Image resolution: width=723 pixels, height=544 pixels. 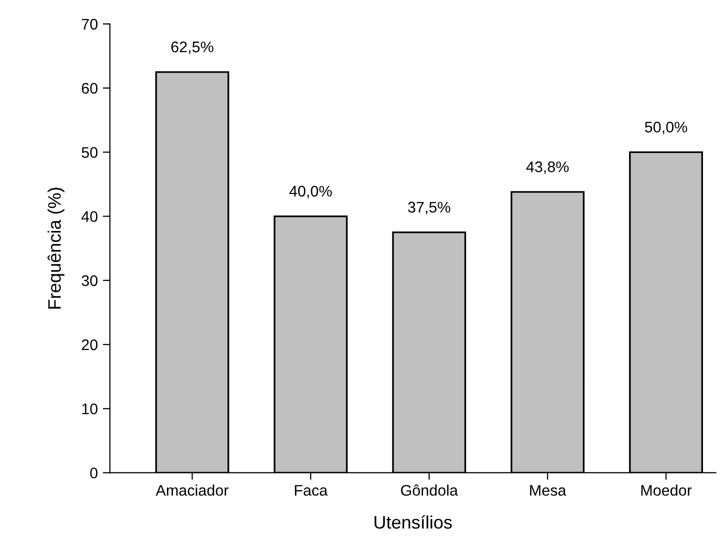 I want to click on y-tick-label: 0, so click(x=94, y=473).